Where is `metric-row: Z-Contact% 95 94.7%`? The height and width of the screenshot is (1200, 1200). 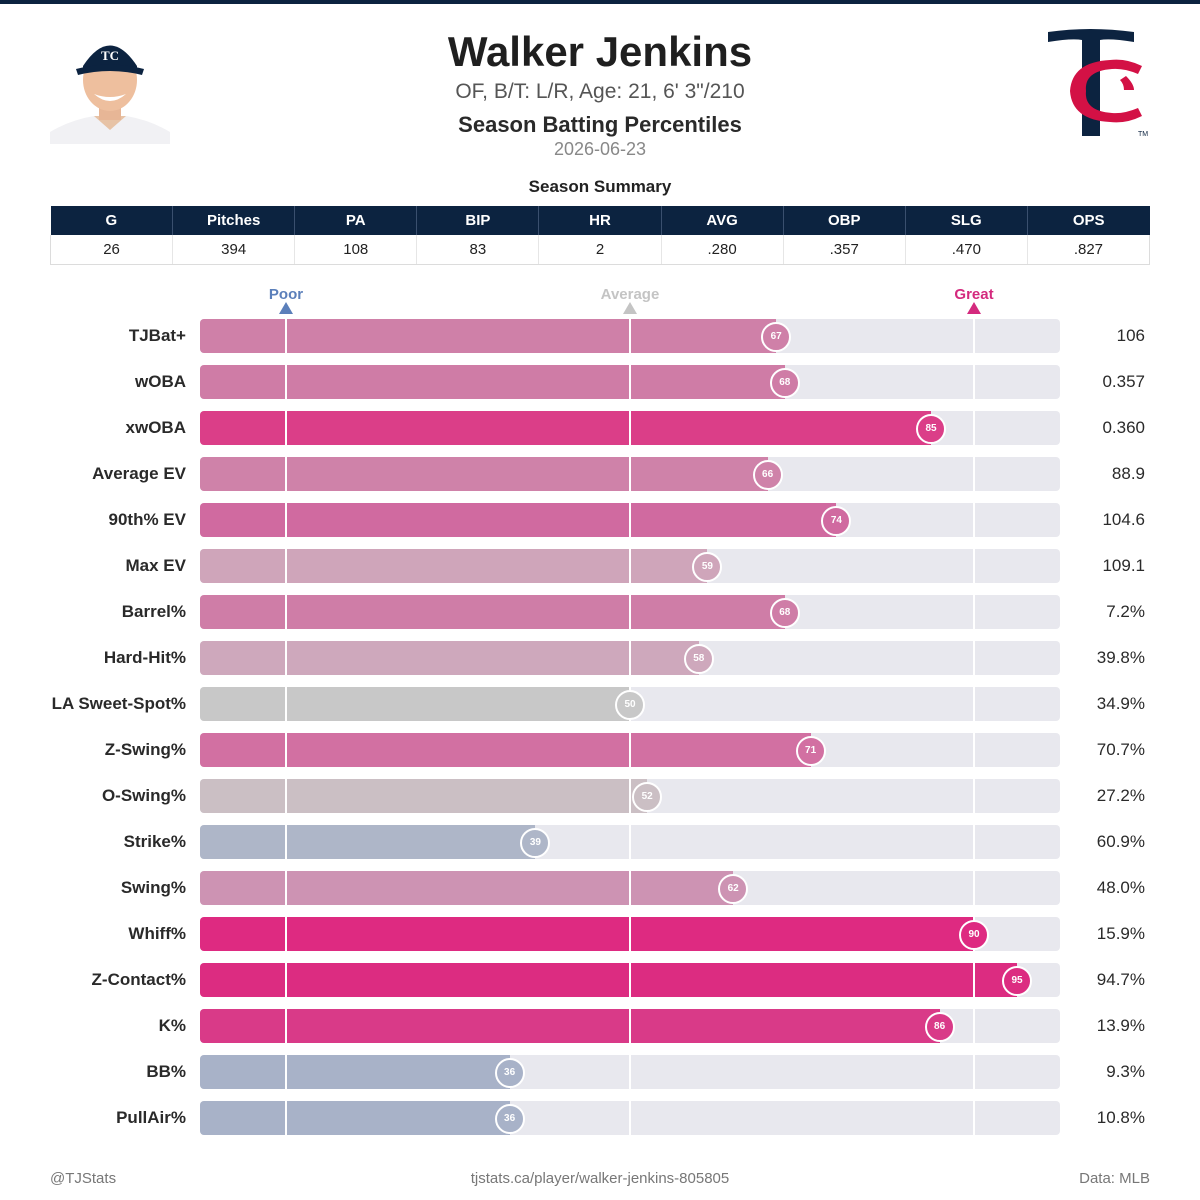 metric-row: Z-Contact% 95 94.7% is located at coordinates (600, 980).